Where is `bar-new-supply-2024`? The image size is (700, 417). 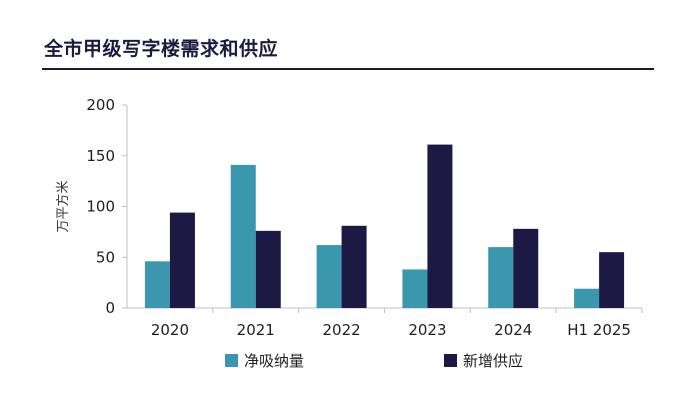
bar-new-supply-2024 is located at coordinates (526, 268).